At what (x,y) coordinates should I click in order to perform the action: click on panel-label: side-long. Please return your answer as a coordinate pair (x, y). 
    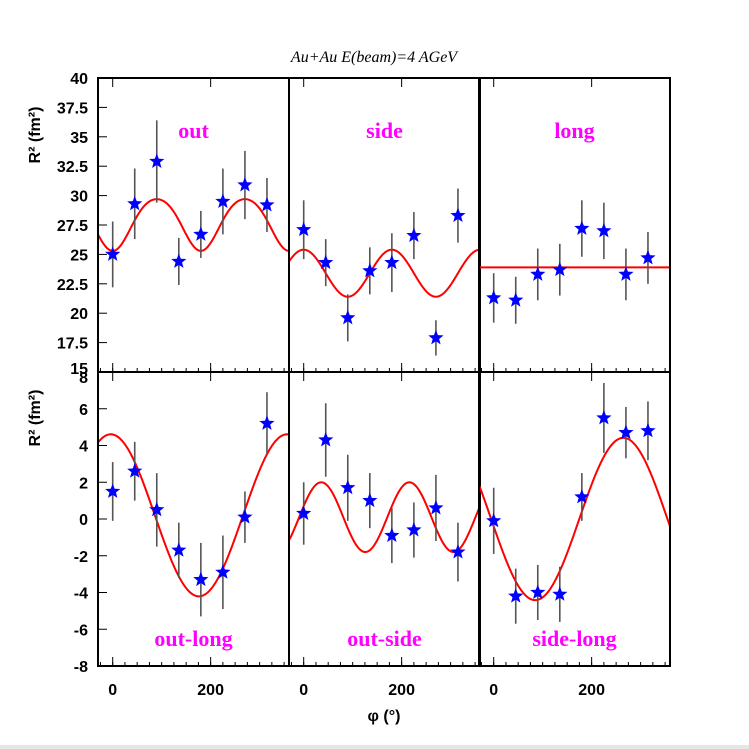
    Looking at the image, I should click on (574, 638).